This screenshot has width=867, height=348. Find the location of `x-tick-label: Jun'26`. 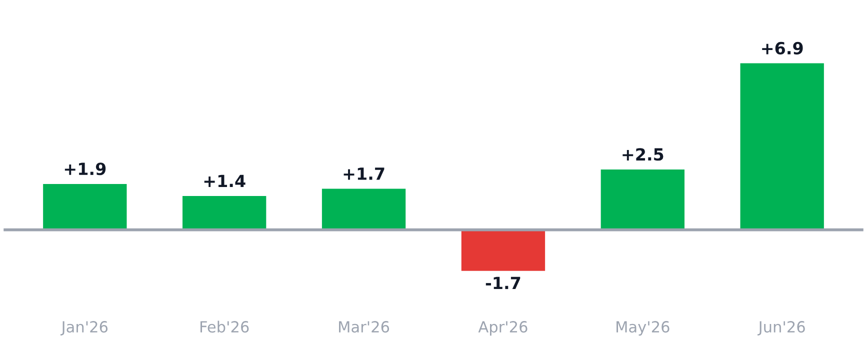

x-tick-label: Jun'26 is located at coordinates (781, 328).